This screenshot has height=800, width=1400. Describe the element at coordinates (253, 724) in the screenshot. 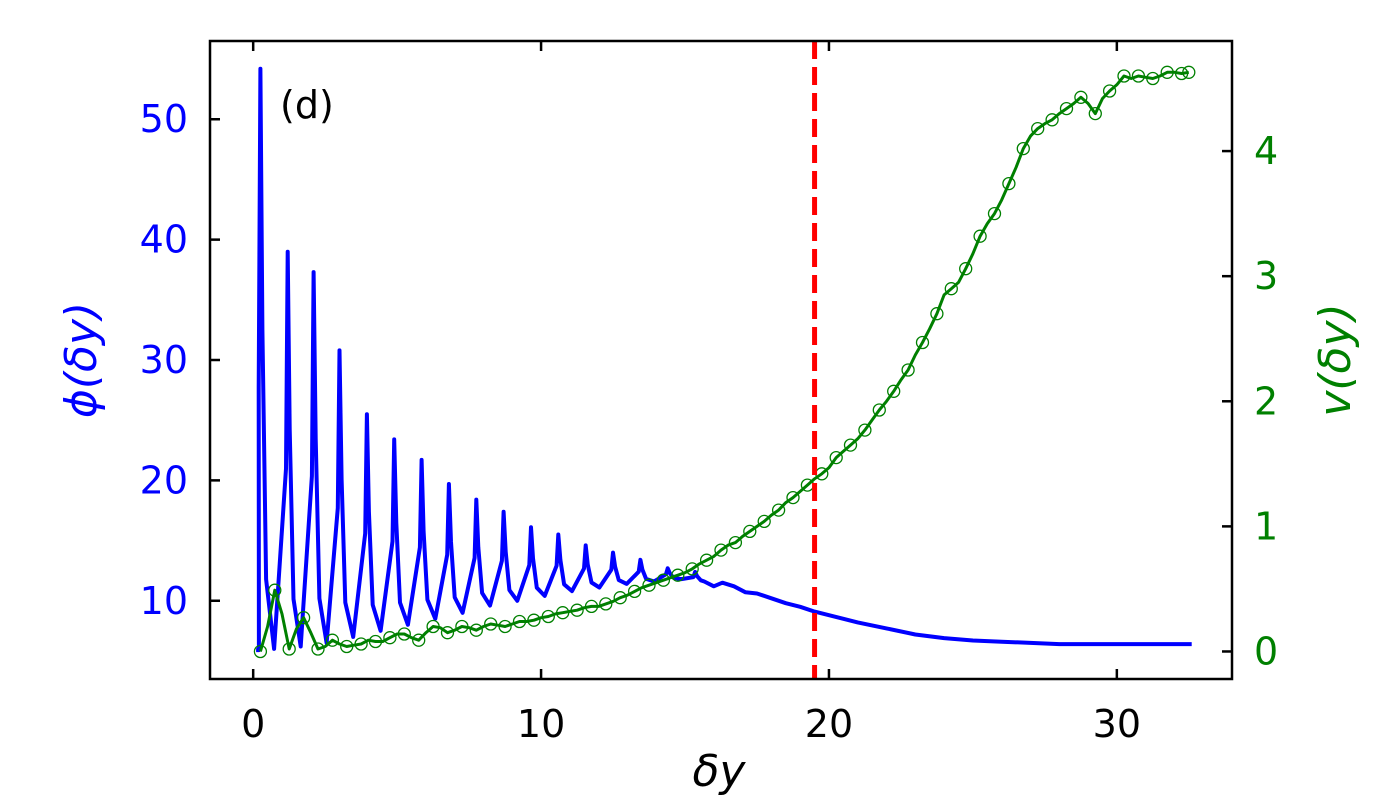

I see `x-tick-label: 0` at that location.